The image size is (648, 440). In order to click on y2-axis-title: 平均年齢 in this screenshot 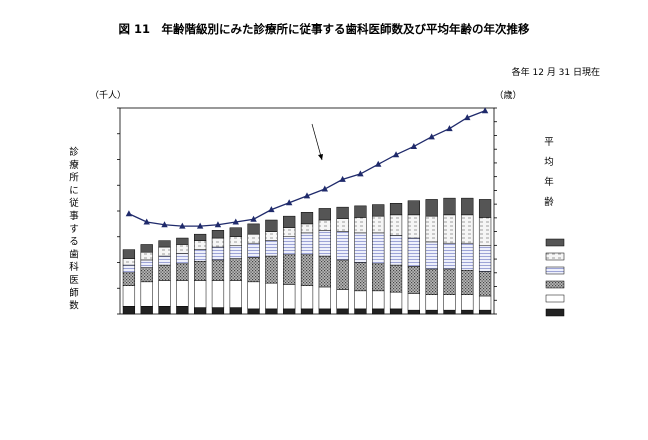, I will do `click(549, 172)`.